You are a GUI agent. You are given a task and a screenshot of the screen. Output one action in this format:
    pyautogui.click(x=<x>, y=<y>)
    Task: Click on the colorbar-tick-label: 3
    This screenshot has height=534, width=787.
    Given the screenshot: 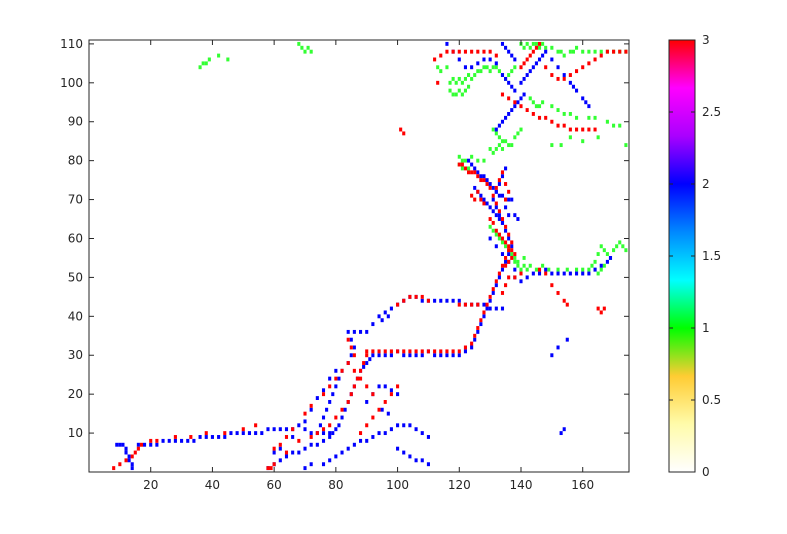 What is the action you would take?
    pyautogui.click(x=706, y=40)
    